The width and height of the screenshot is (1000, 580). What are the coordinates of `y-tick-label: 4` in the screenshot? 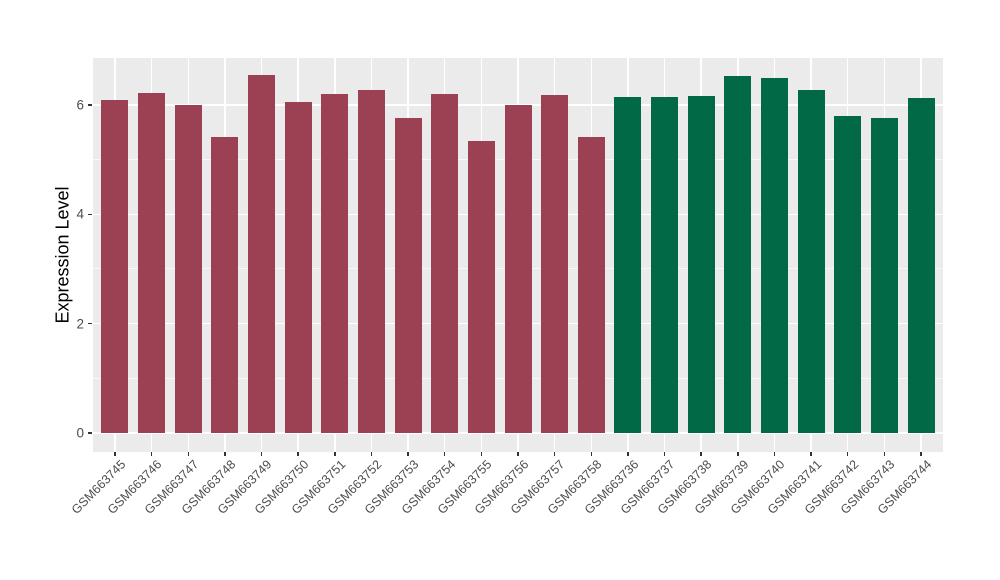 It's located at (80, 214).